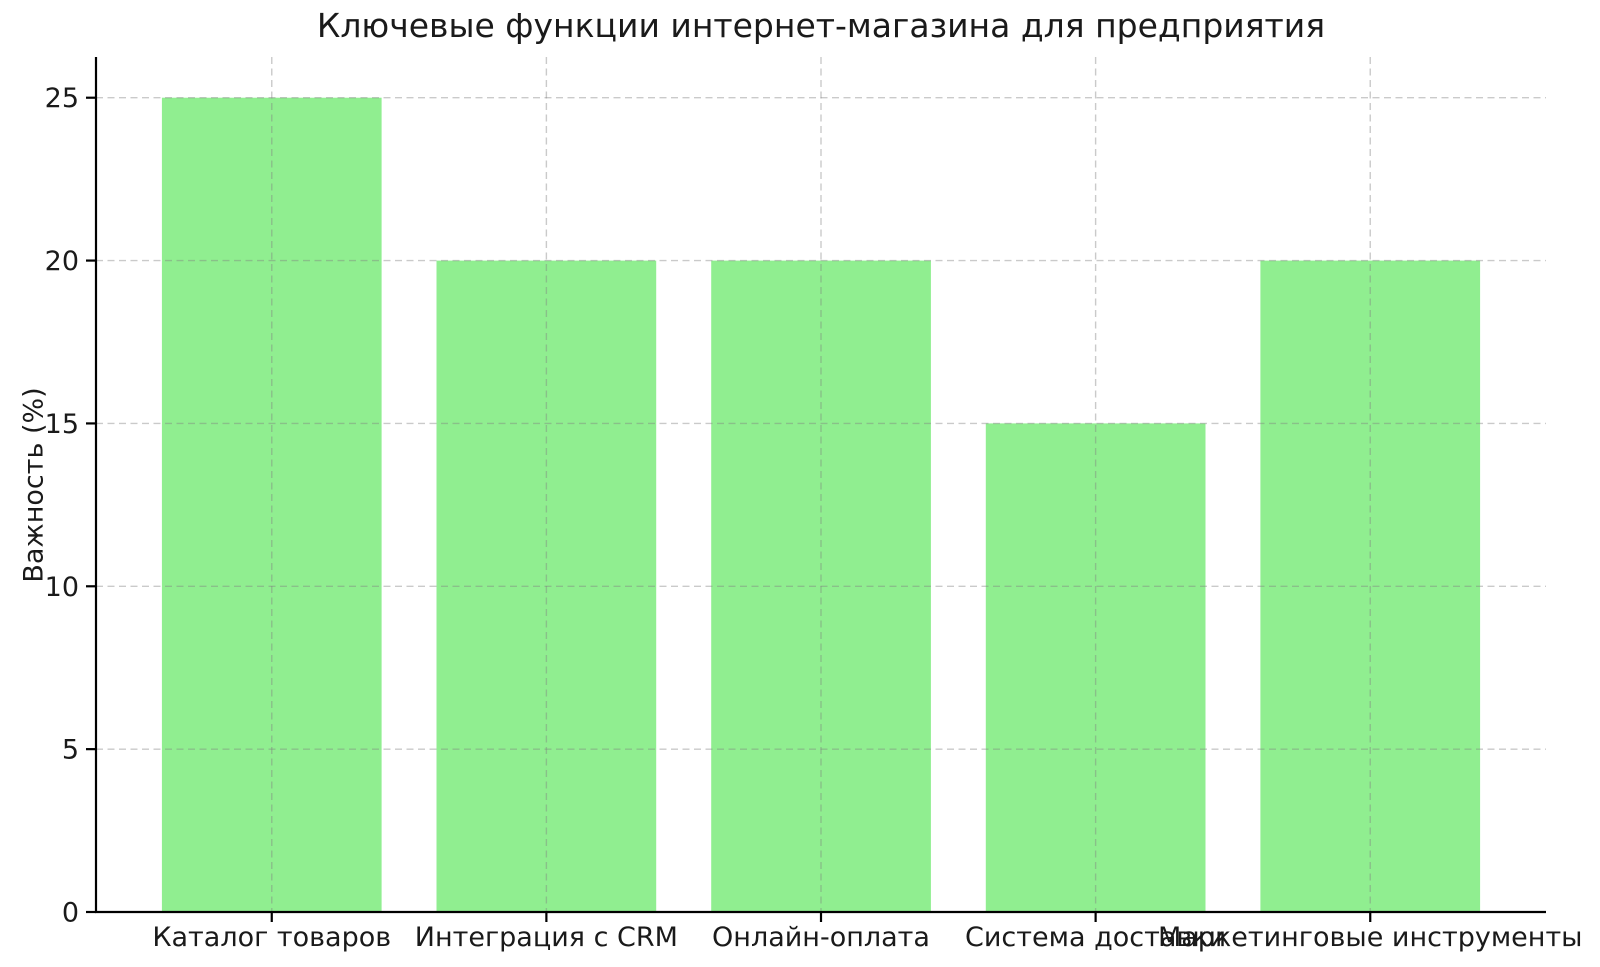  What do you see at coordinates (271, 937) in the screenshot?
I see `x-tick-label: Каталог товаров` at bounding box center [271, 937].